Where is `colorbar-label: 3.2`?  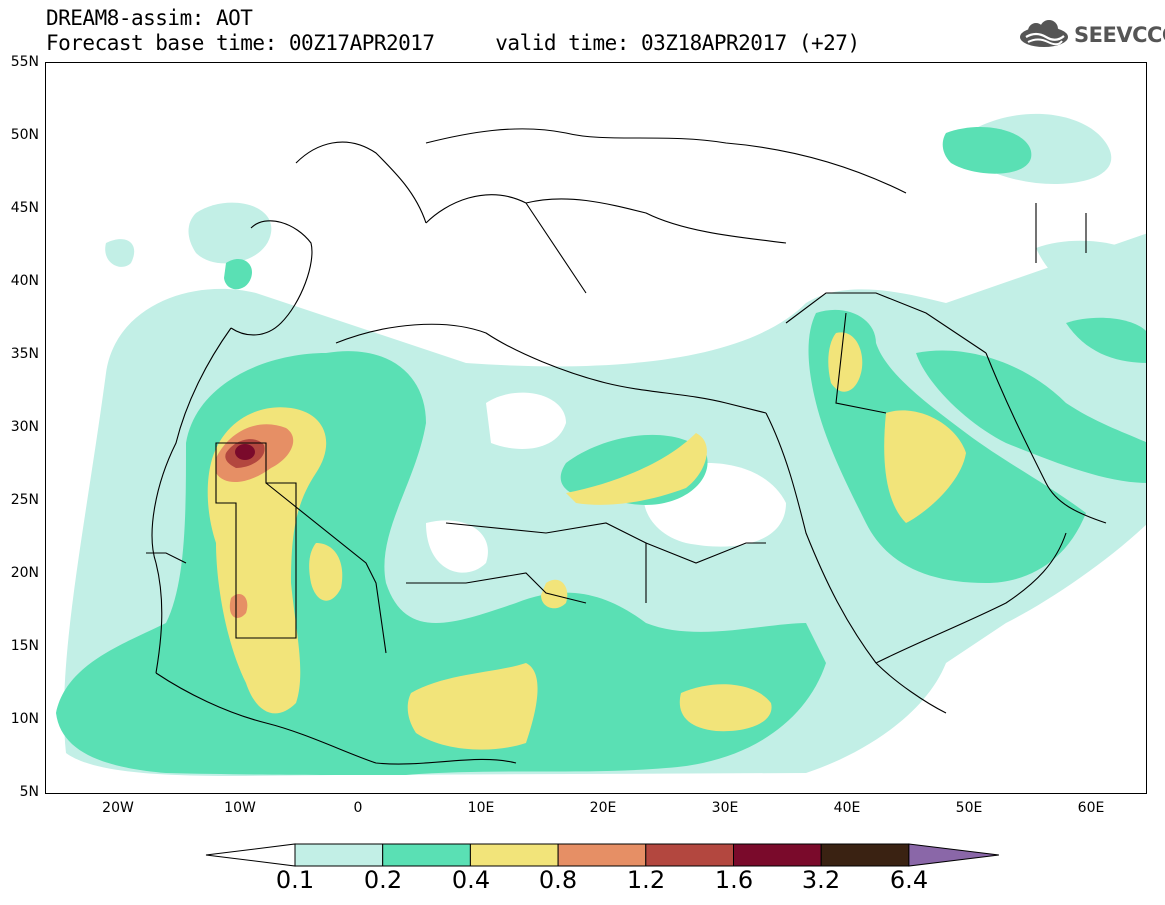 colorbar-label: 3.2 is located at coordinates (821, 880).